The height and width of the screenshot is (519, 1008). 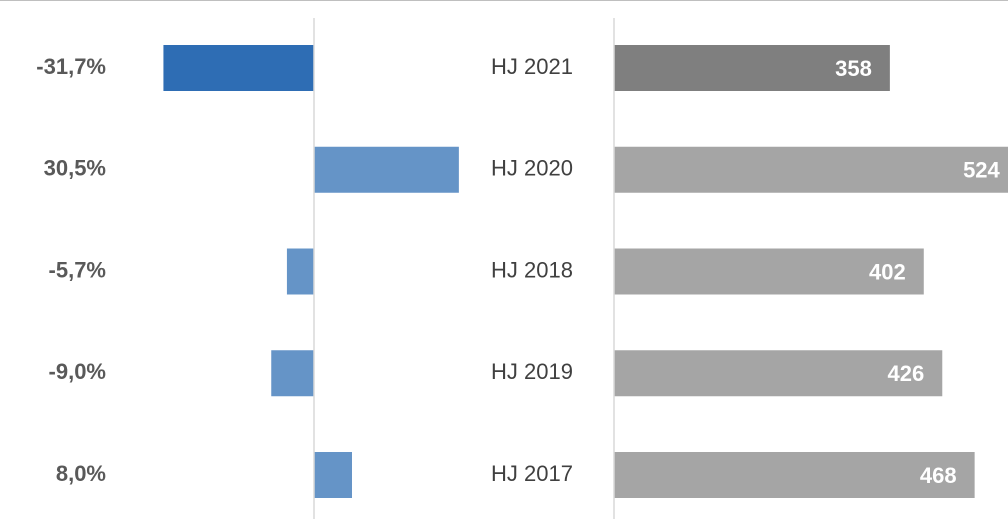 I want to click on category-label: HJ 2020, so click(x=532, y=168).